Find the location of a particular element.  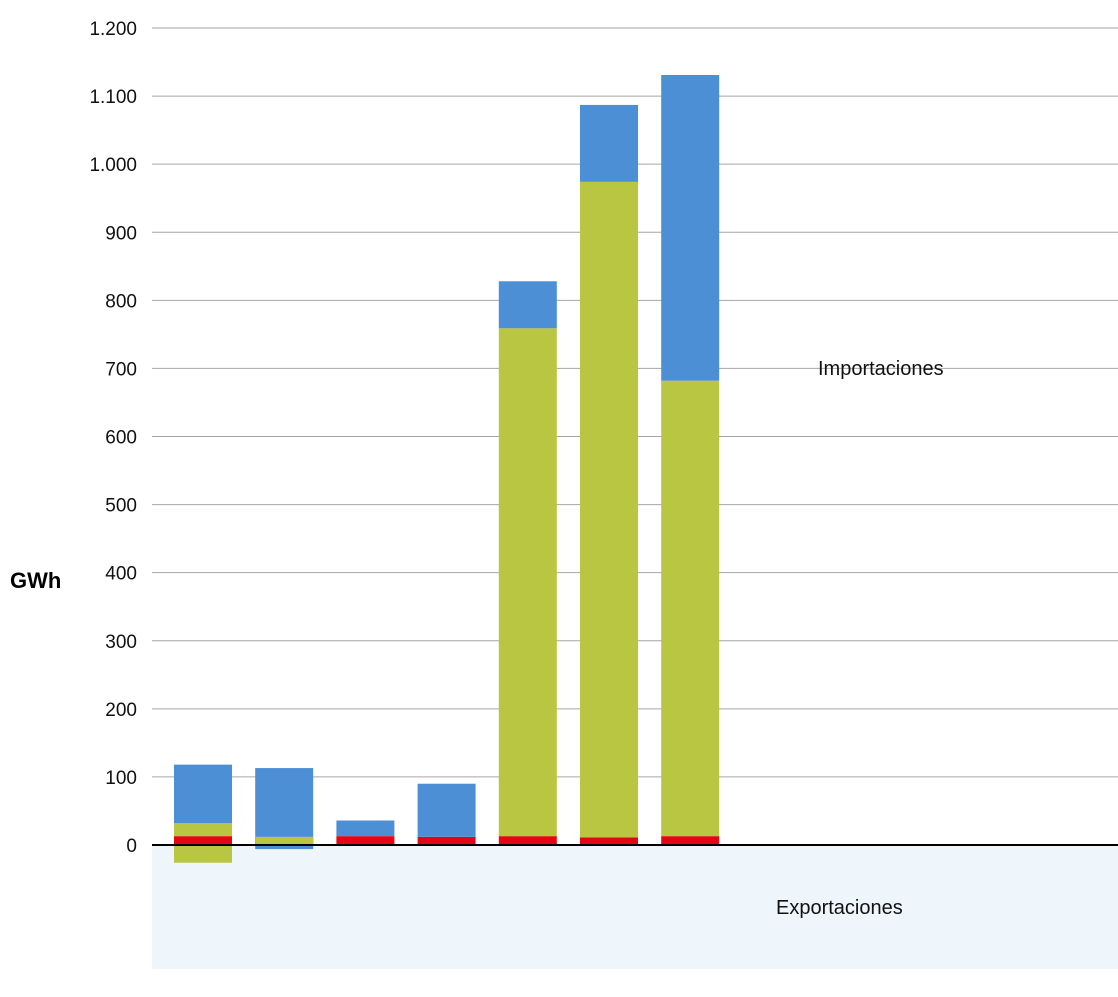

y-tick-label: 200 is located at coordinates (121, 710).